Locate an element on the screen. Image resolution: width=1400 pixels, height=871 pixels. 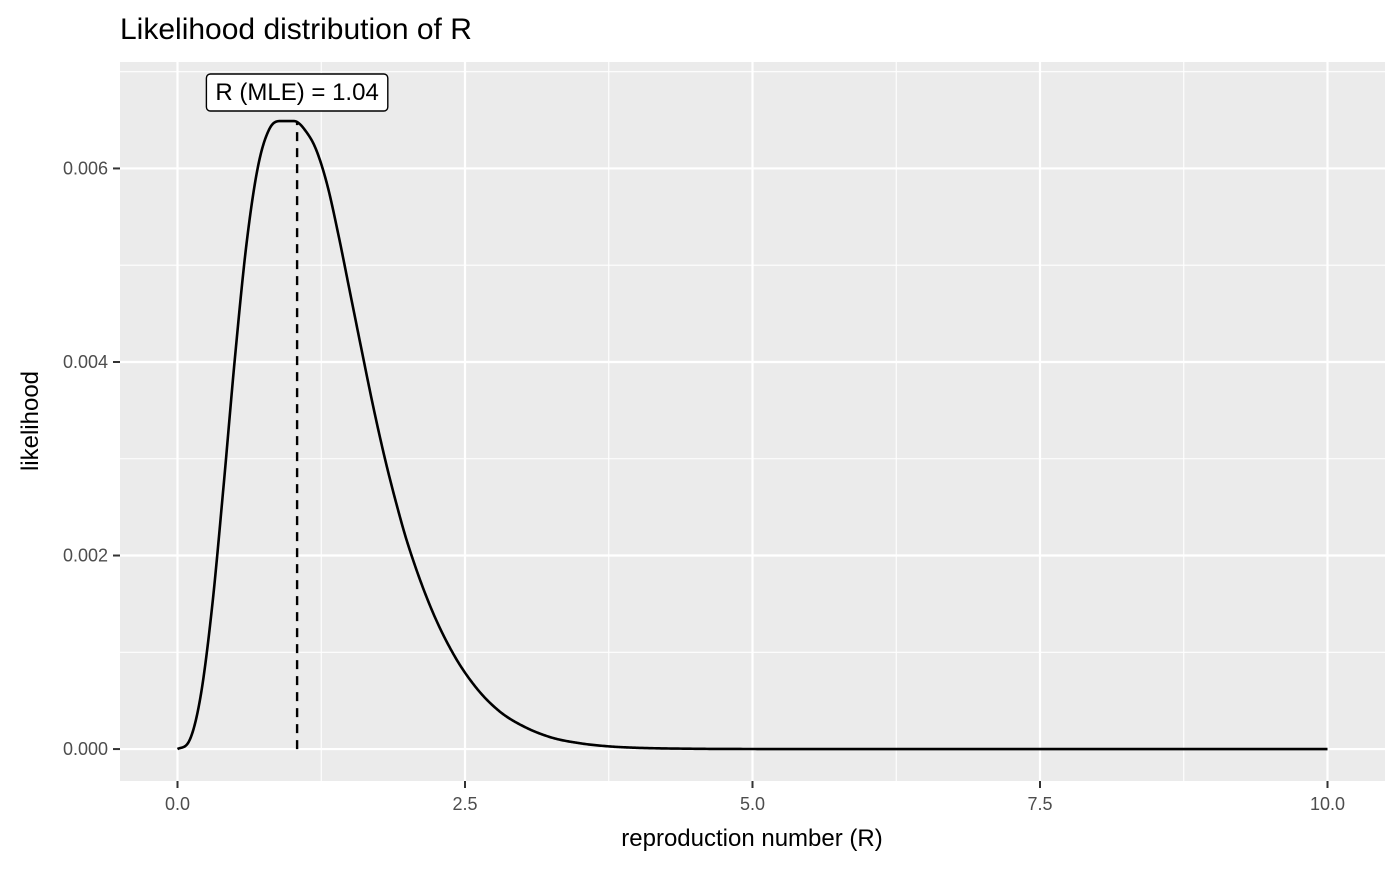
x-tick-label: 2.5 is located at coordinates (464, 804).